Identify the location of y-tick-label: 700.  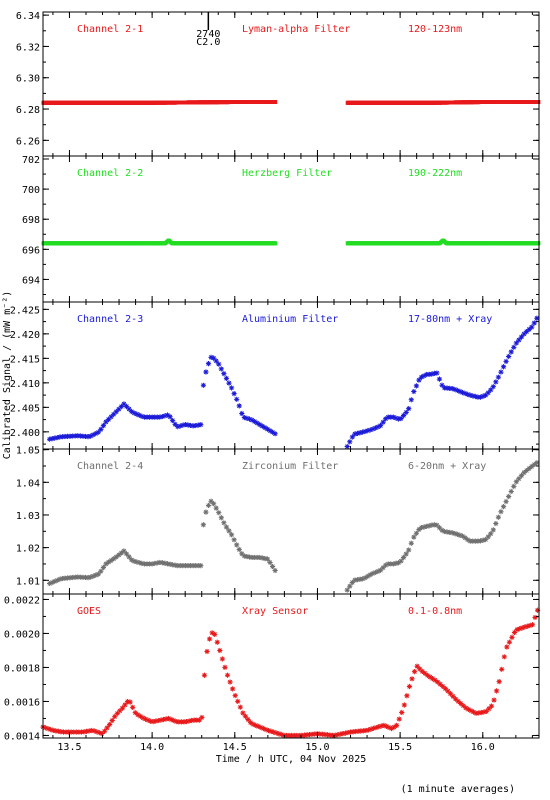
(31, 190).